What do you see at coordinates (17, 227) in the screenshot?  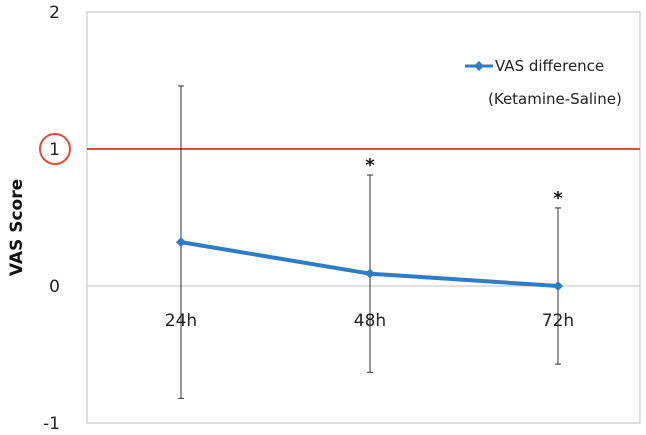 I see `y-axis-label: VAS Score` at bounding box center [17, 227].